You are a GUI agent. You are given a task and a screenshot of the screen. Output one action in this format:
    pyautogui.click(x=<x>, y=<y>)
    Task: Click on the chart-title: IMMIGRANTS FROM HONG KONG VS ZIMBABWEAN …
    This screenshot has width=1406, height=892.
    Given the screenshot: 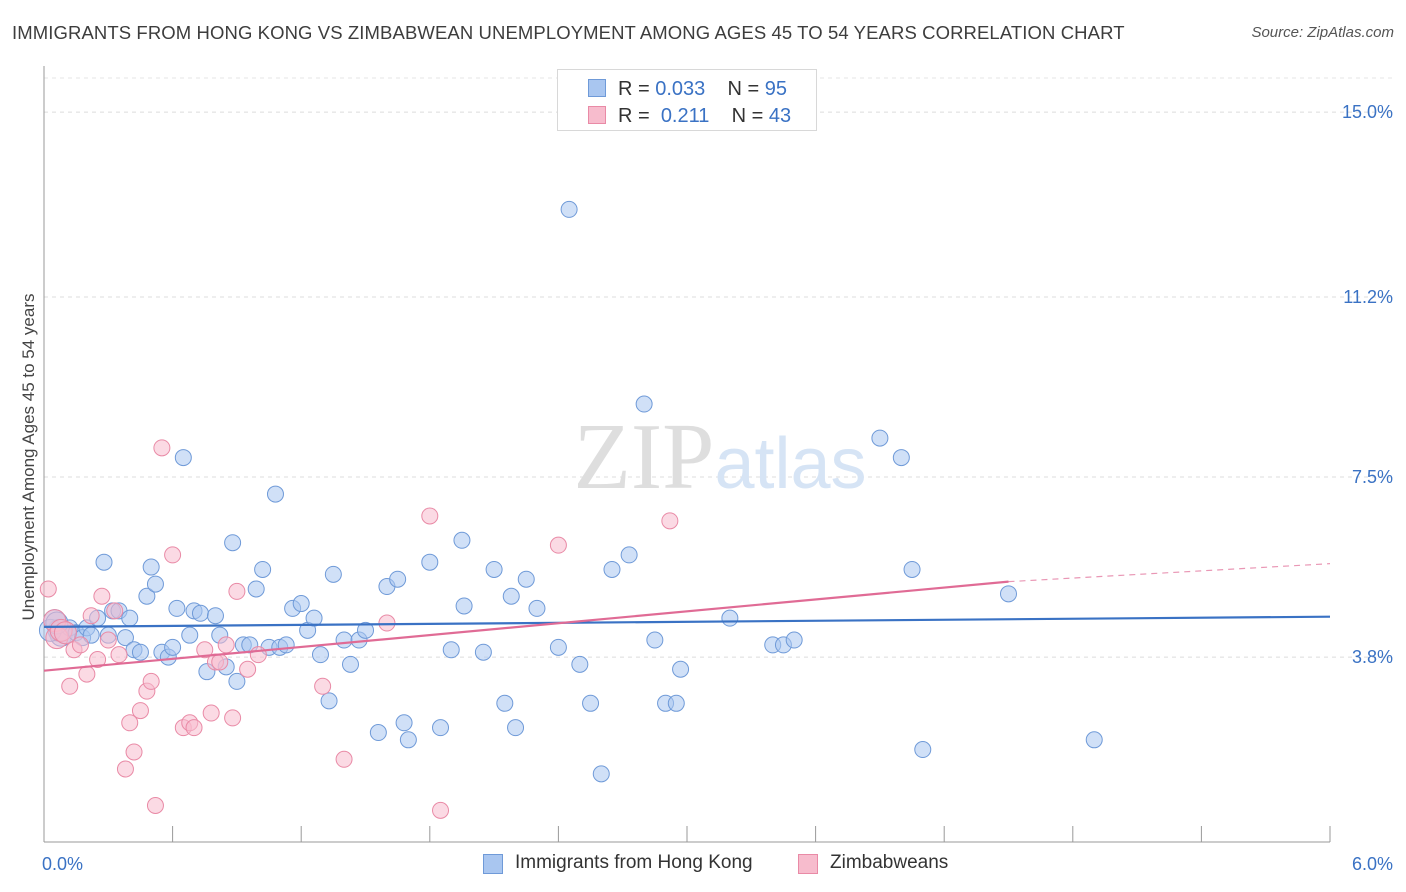 What is the action you would take?
    pyautogui.click(x=568, y=32)
    